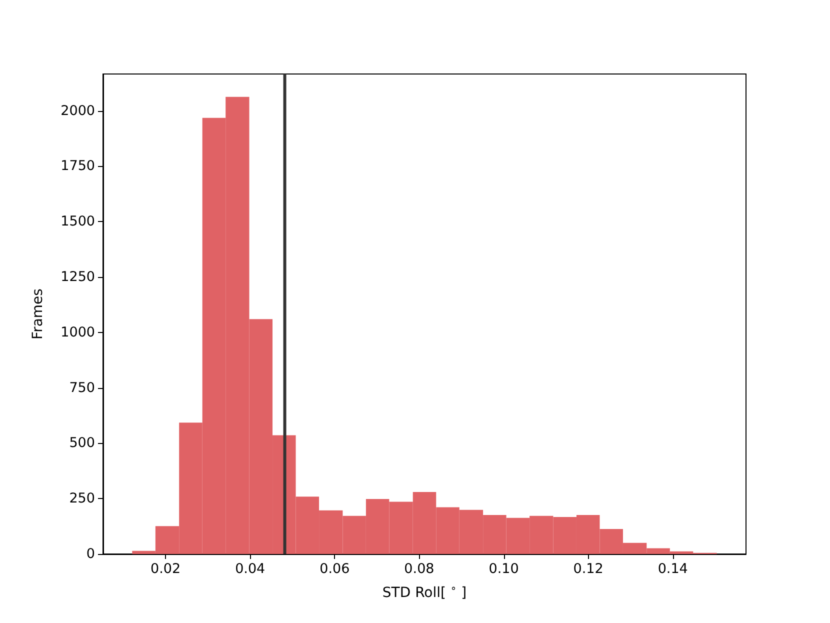  What do you see at coordinates (77, 222) in the screenshot?
I see `y-tick-label: 1500` at bounding box center [77, 222].